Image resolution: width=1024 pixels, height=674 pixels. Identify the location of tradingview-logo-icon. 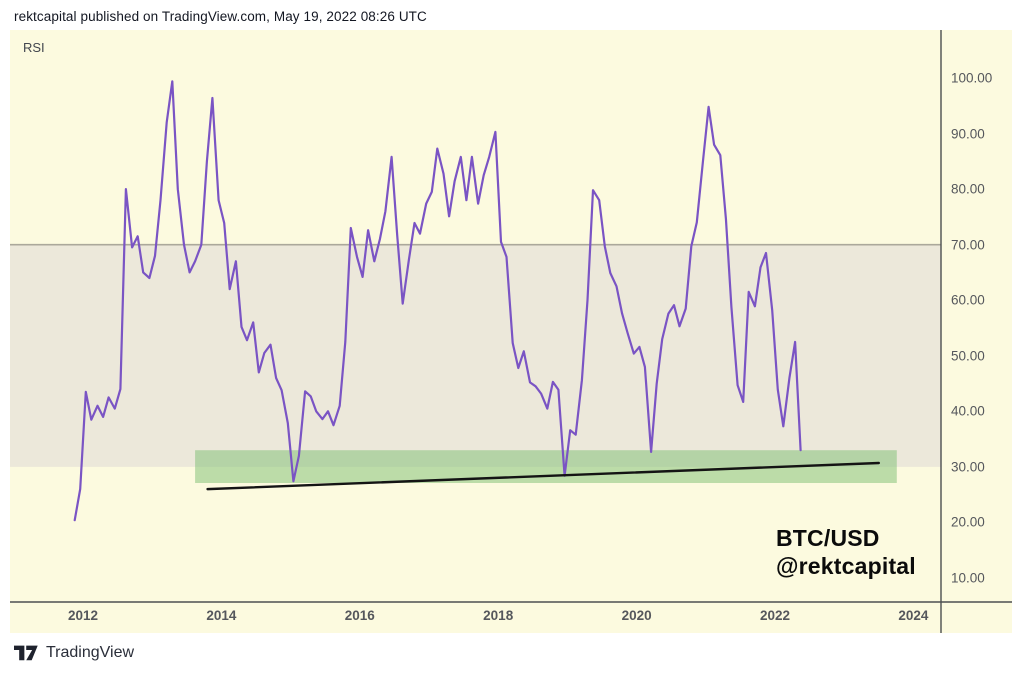
(26, 652).